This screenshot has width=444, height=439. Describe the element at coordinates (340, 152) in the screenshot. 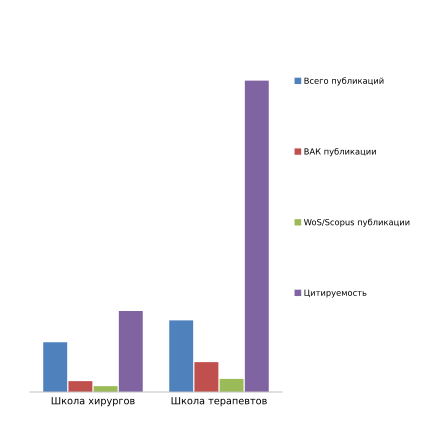

I see `legend-label: ВАК публикации` at that location.